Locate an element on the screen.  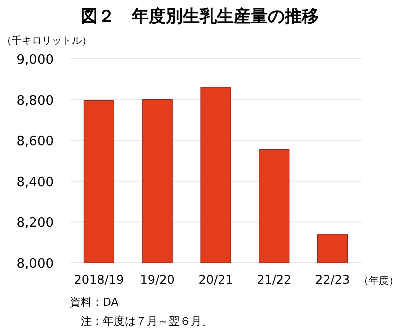
y-tick-label: 8,600 is located at coordinates (35, 142).